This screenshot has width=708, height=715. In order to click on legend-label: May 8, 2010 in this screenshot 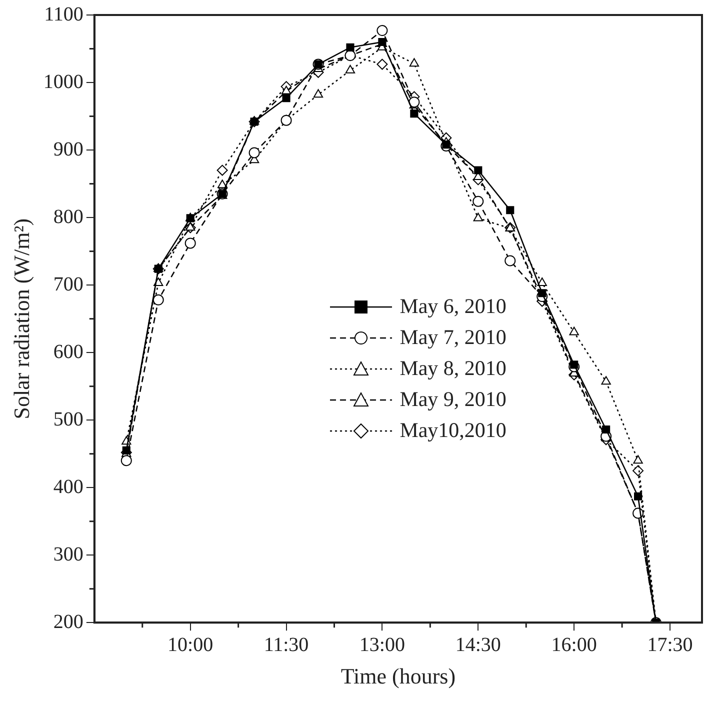, I will do `click(453, 369)`.